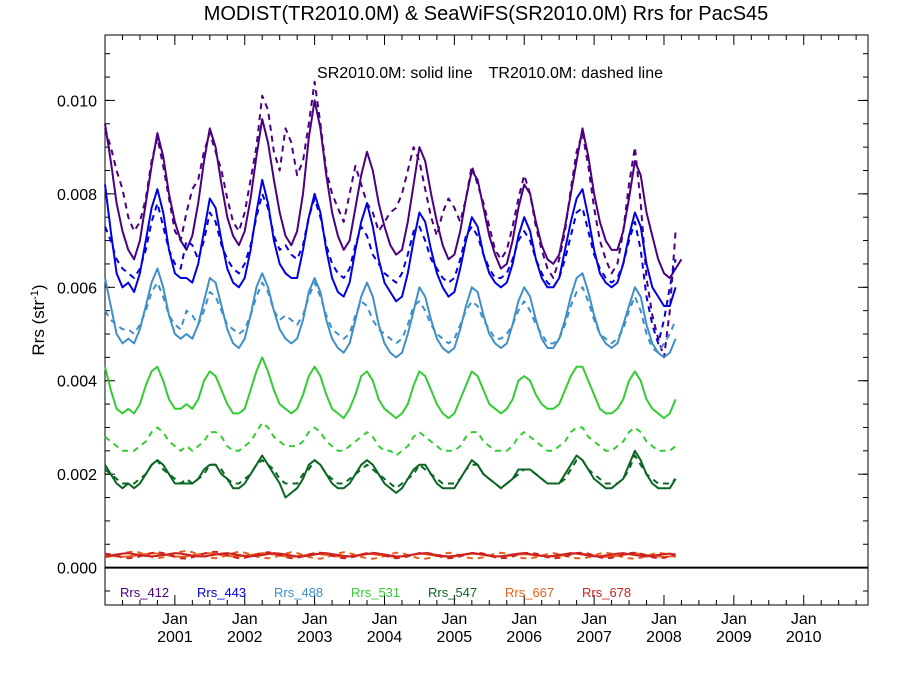 Image resolution: width=900 pixels, height=675 pixels. Describe the element at coordinates (77, 101) in the screenshot. I see `y-tick-label: 0.010` at that location.